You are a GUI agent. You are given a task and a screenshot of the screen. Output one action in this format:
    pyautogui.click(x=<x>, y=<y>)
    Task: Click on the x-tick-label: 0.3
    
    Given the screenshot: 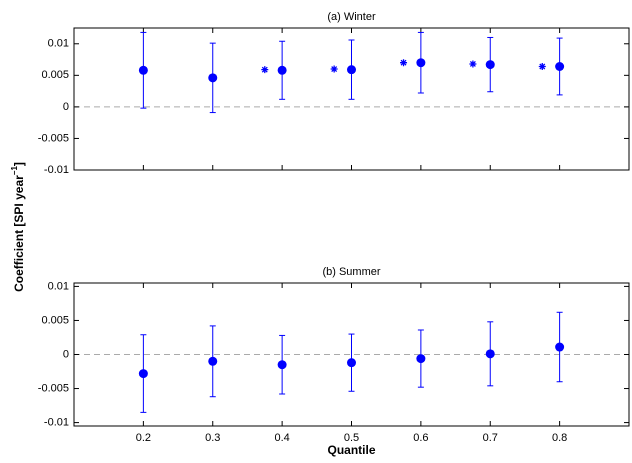 What is the action you would take?
    pyautogui.click(x=212, y=438)
    